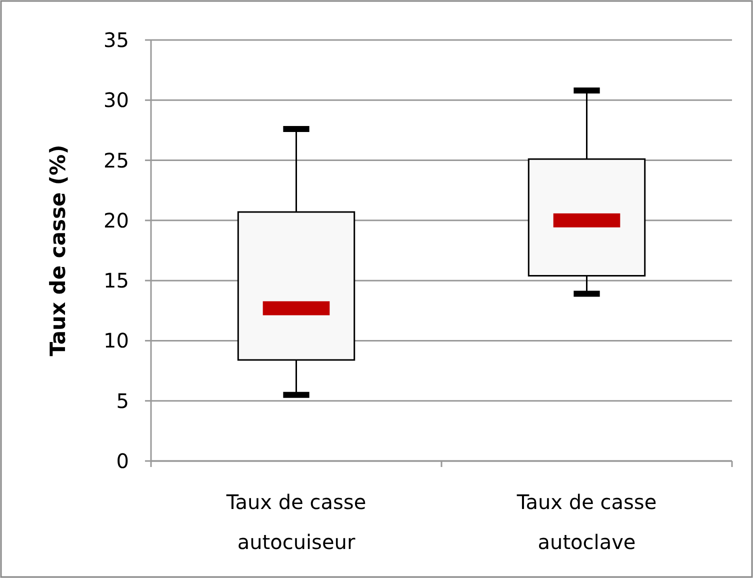  Describe the element at coordinates (116, 160) in the screenshot. I see `y-tick-label: 25` at that location.